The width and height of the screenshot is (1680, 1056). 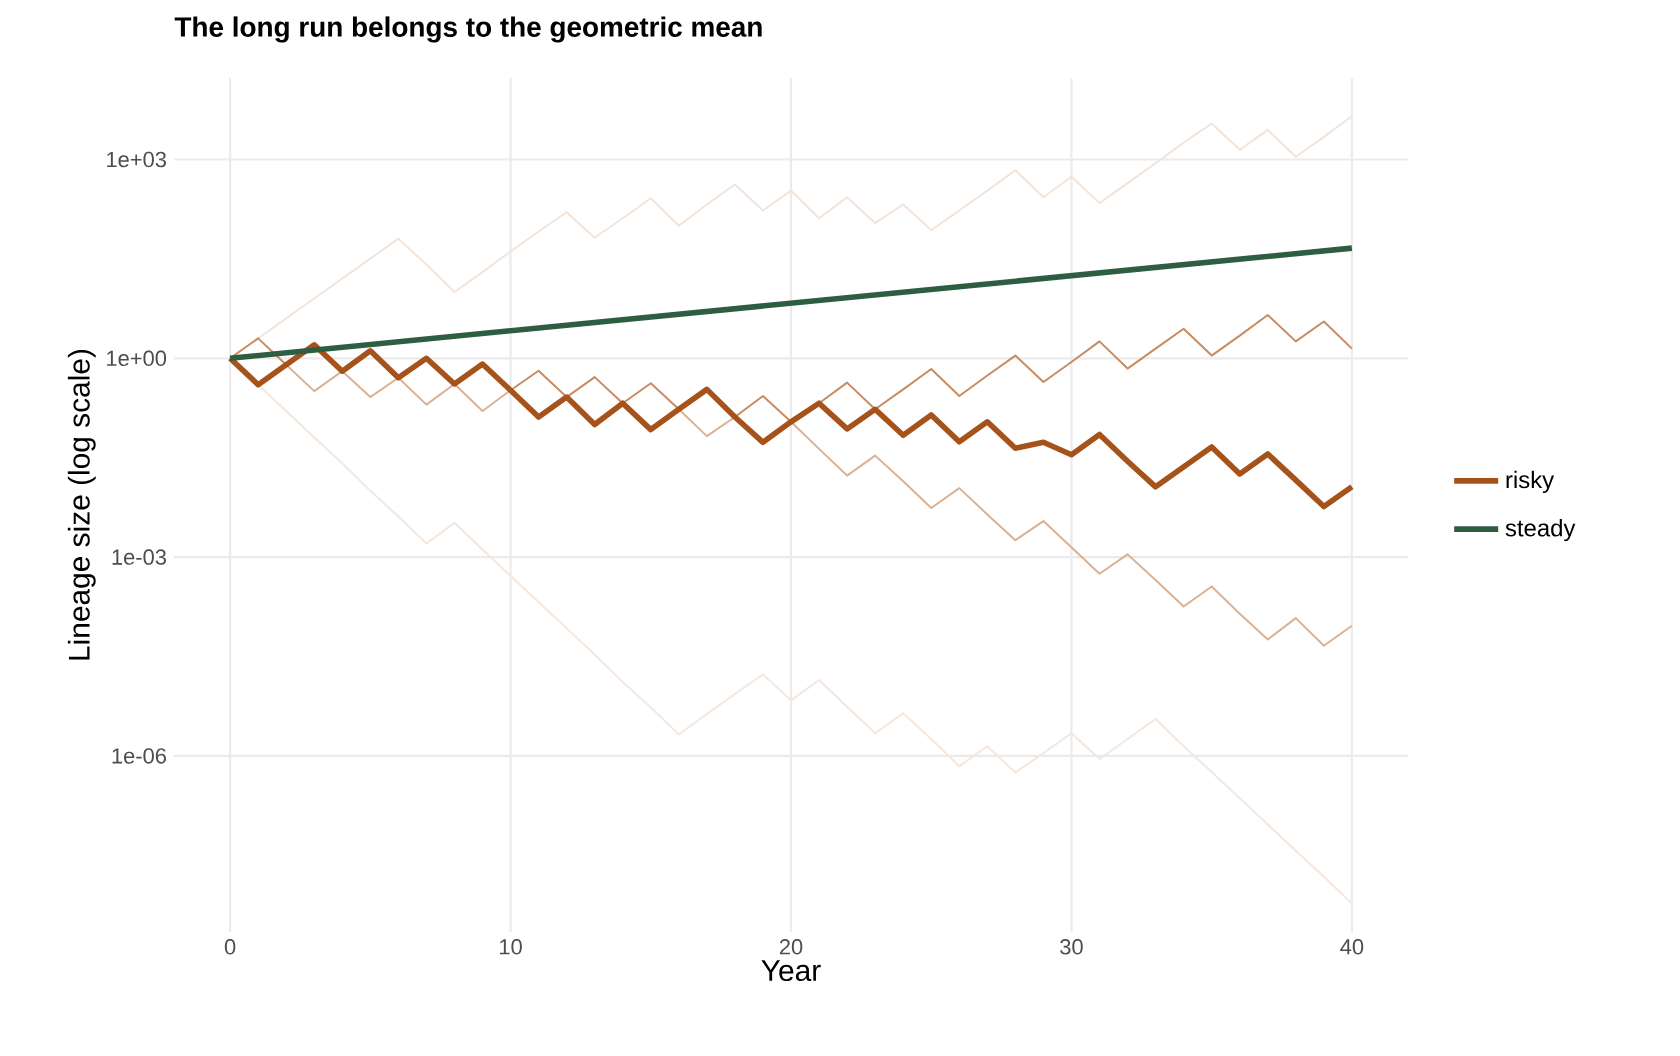 What do you see at coordinates (1540, 530) in the screenshot?
I see `legend-label: steady` at bounding box center [1540, 530].